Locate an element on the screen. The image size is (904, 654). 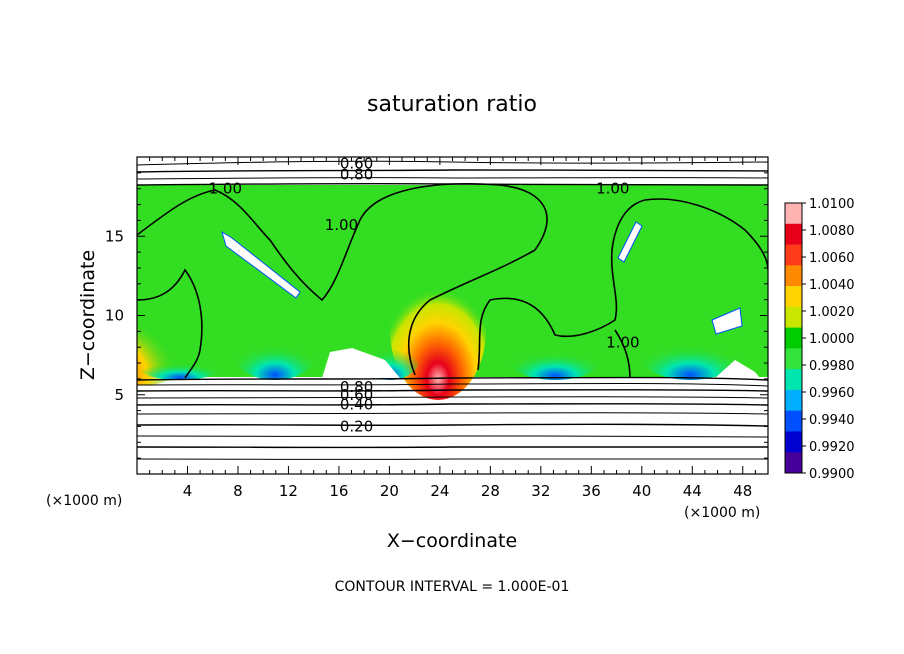
colorbar-label: 0.9960 is located at coordinates (832, 393).